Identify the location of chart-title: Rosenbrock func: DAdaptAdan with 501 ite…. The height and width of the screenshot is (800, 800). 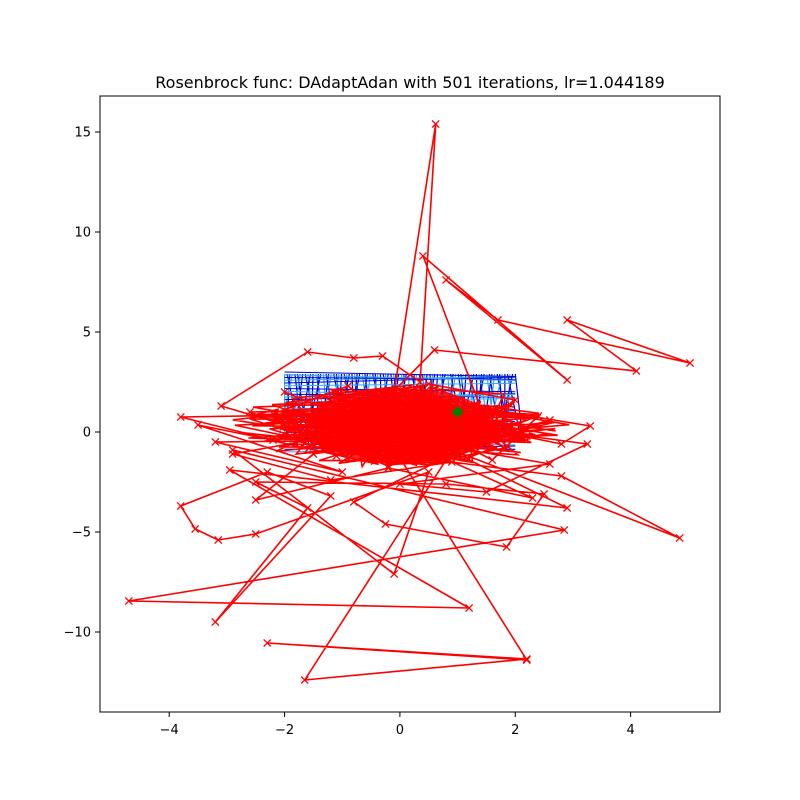
(410, 82).